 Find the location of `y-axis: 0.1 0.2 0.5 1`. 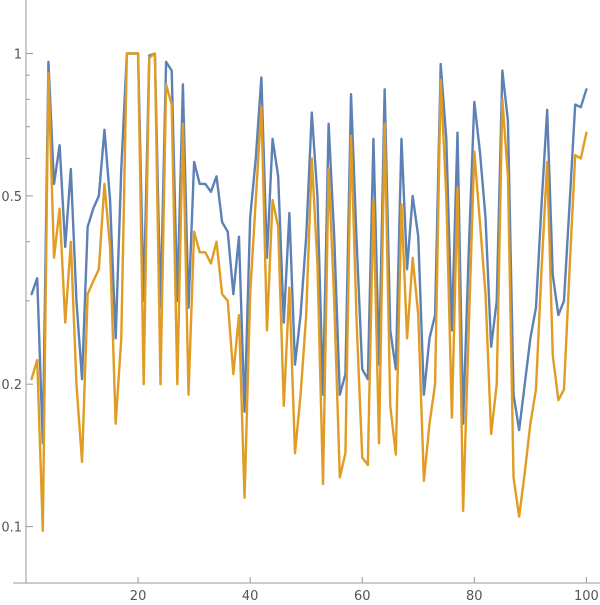

y-axis: 0.1 0.2 0.5 1 is located at coordinates (17, 291).